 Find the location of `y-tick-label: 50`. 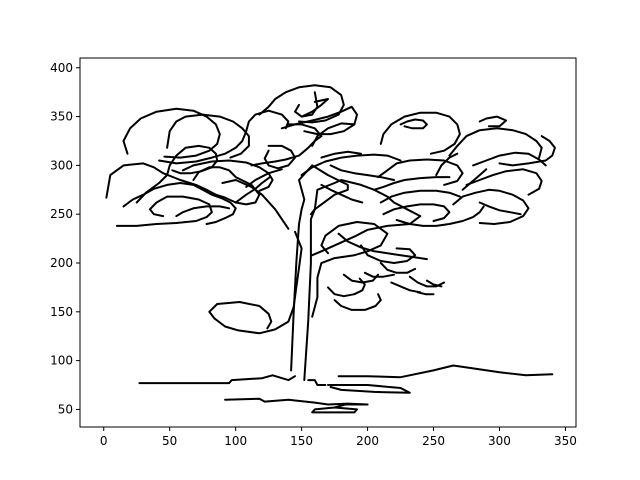

y-tick-label: 50 is located at coordinates (65, 409).